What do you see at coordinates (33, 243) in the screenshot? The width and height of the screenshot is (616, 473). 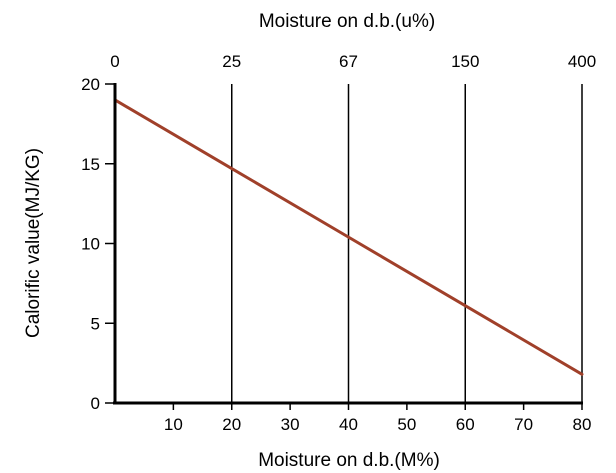 I see `y-axis-title: Calorific value(MJ/KG)` at bounding box center [33, 243].